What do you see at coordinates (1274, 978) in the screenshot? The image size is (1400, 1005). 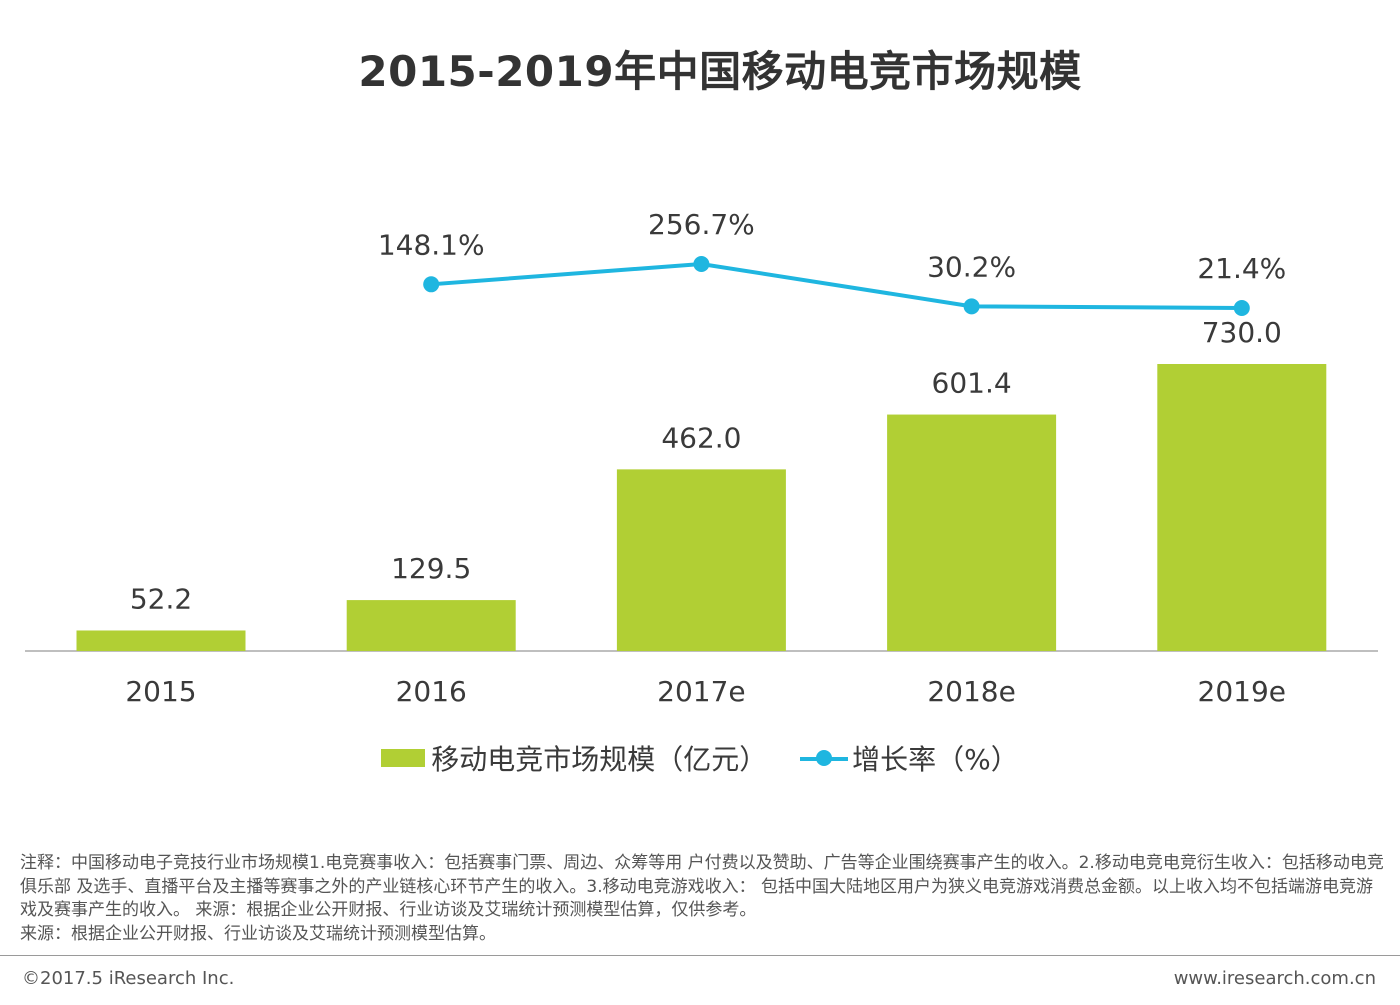 I see `website-text: www.iresearch.com.cn` at bounding box center [1274, 978].